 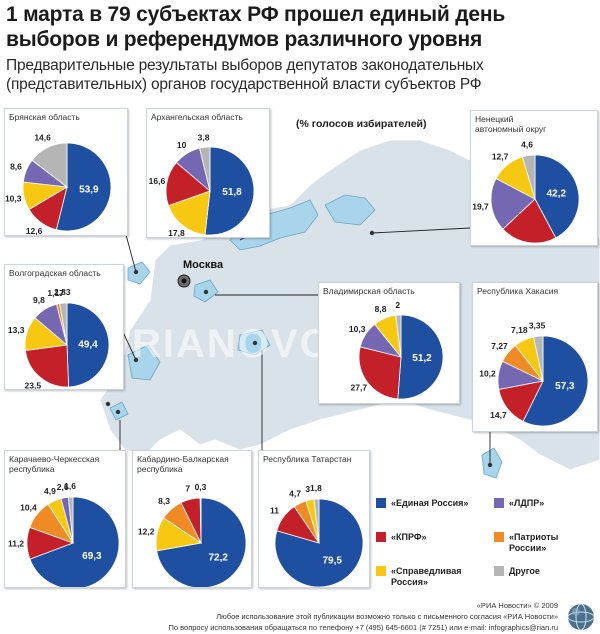 What do you see at coordinates (70, 486) in the screenshot?
I see `pie-value-label: 1,6` at bounding box center [70, 486].